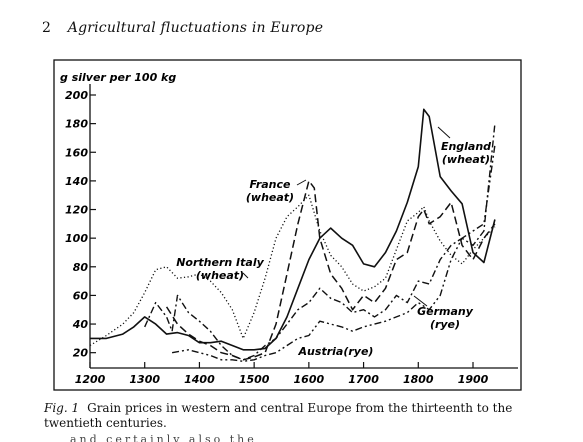 Image resolution: width=583 pixels, height=442 pixels. What do you see at coordinates (76, 238) in the screenshot?
I see `y-tick-label-100: 100` at bounding box center [76, 238].